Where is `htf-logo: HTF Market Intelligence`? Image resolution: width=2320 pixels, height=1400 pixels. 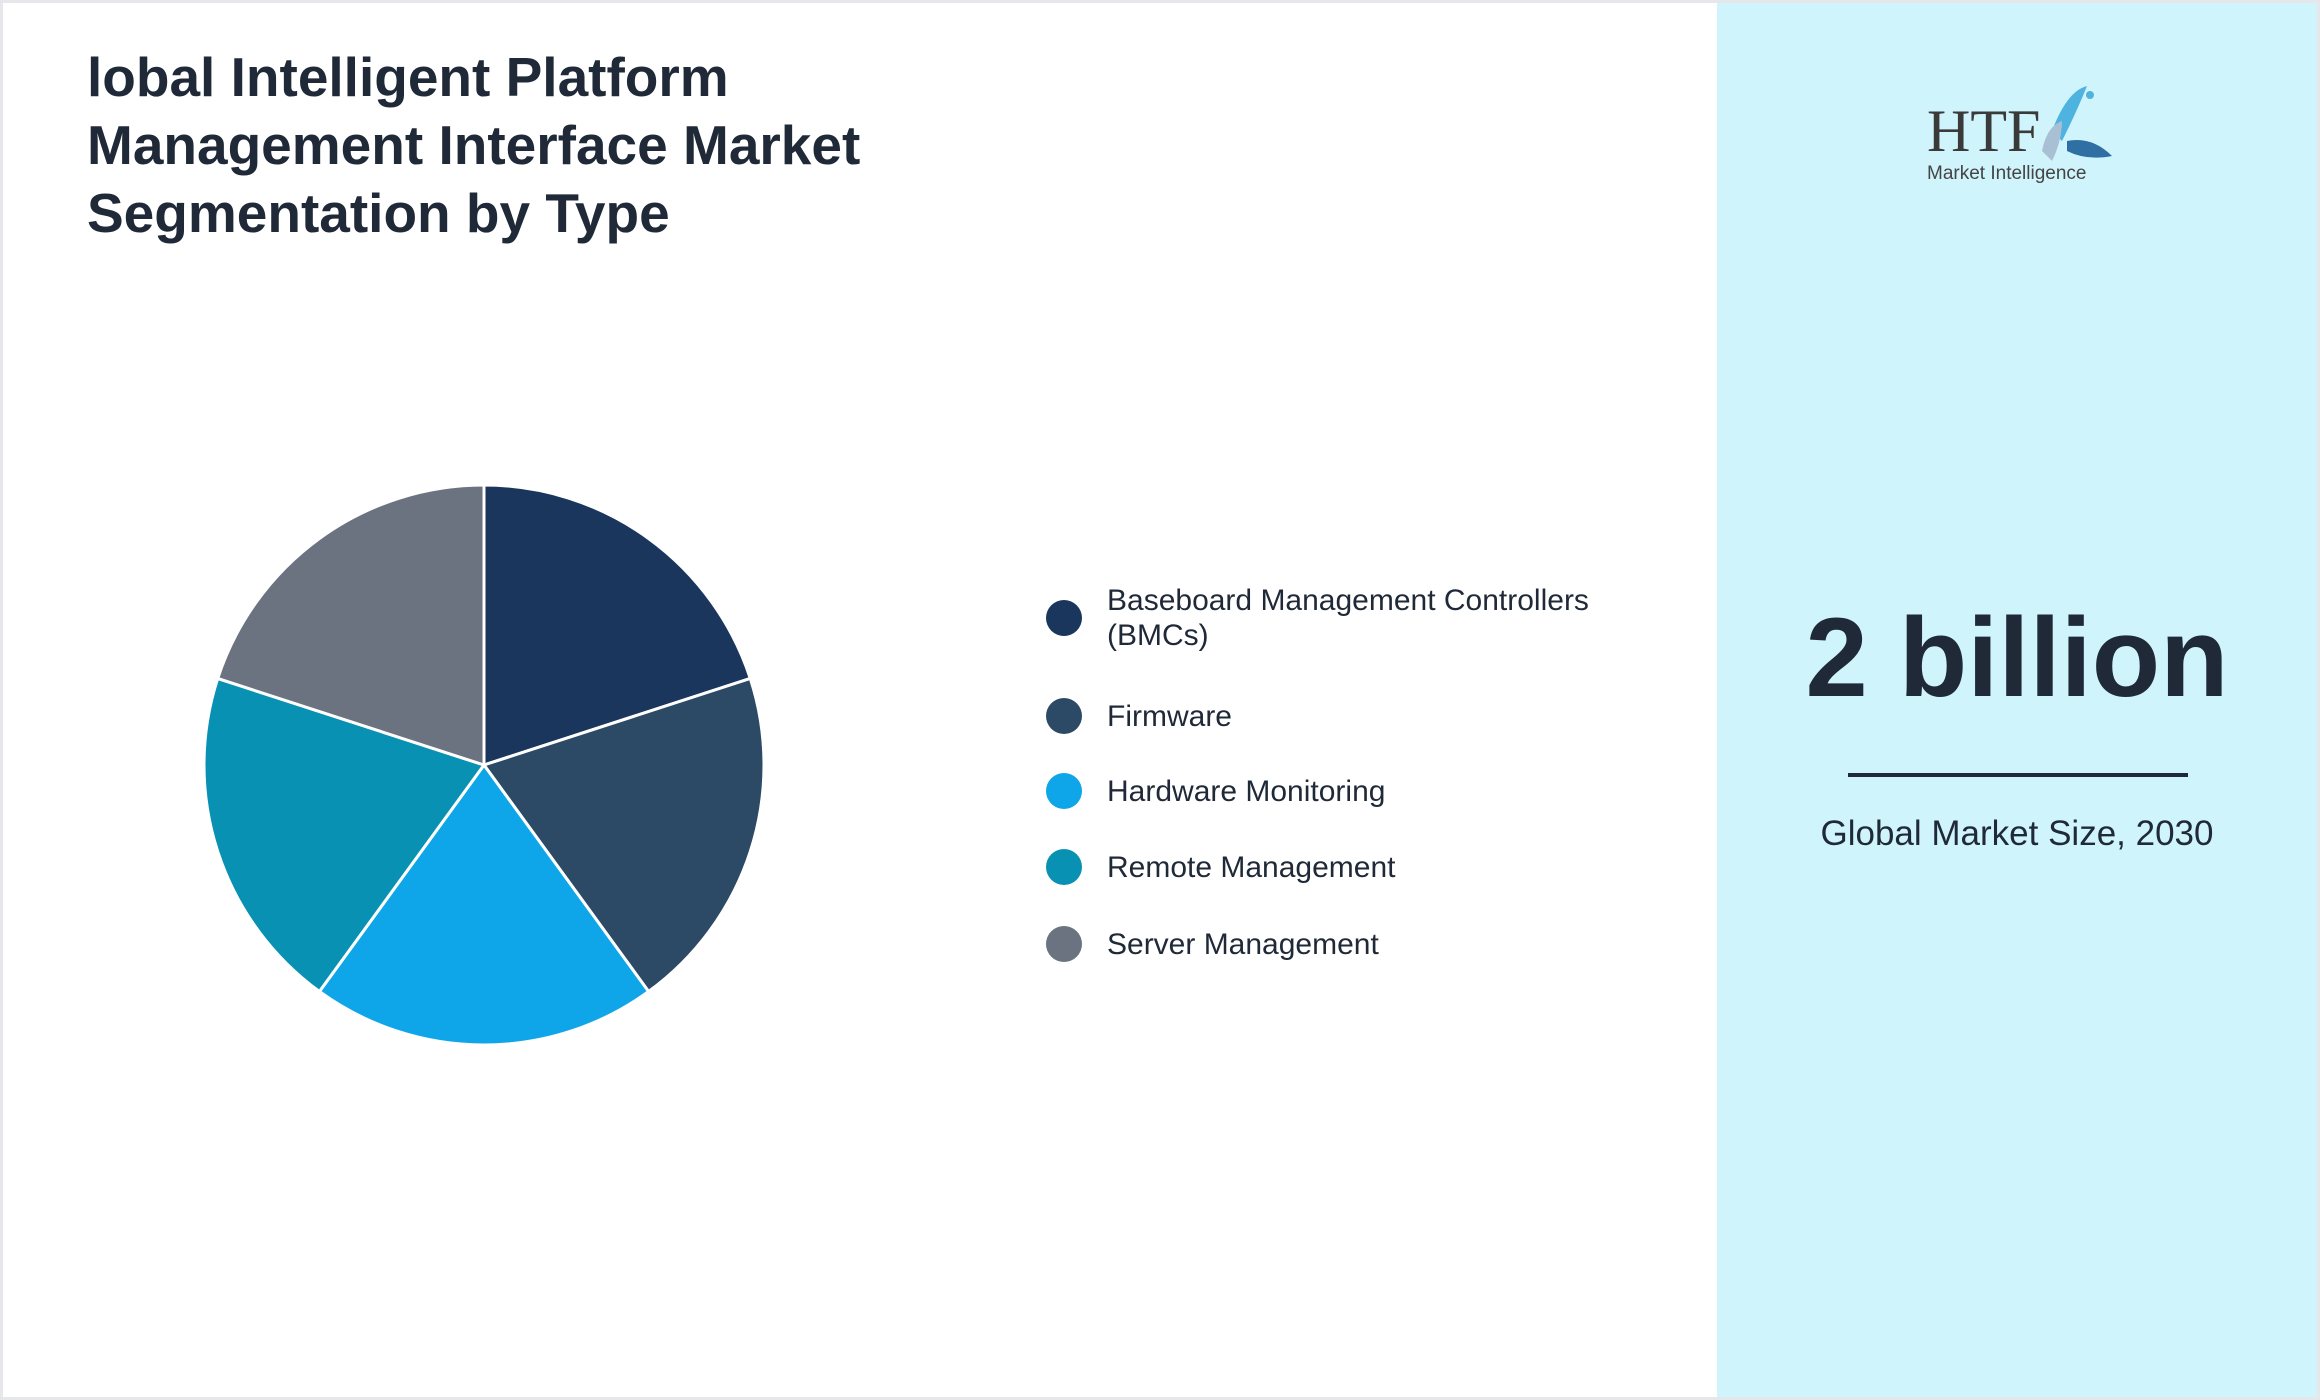
htf-logo: HTF Market Intelligence is located at coordinates (2019, 135).